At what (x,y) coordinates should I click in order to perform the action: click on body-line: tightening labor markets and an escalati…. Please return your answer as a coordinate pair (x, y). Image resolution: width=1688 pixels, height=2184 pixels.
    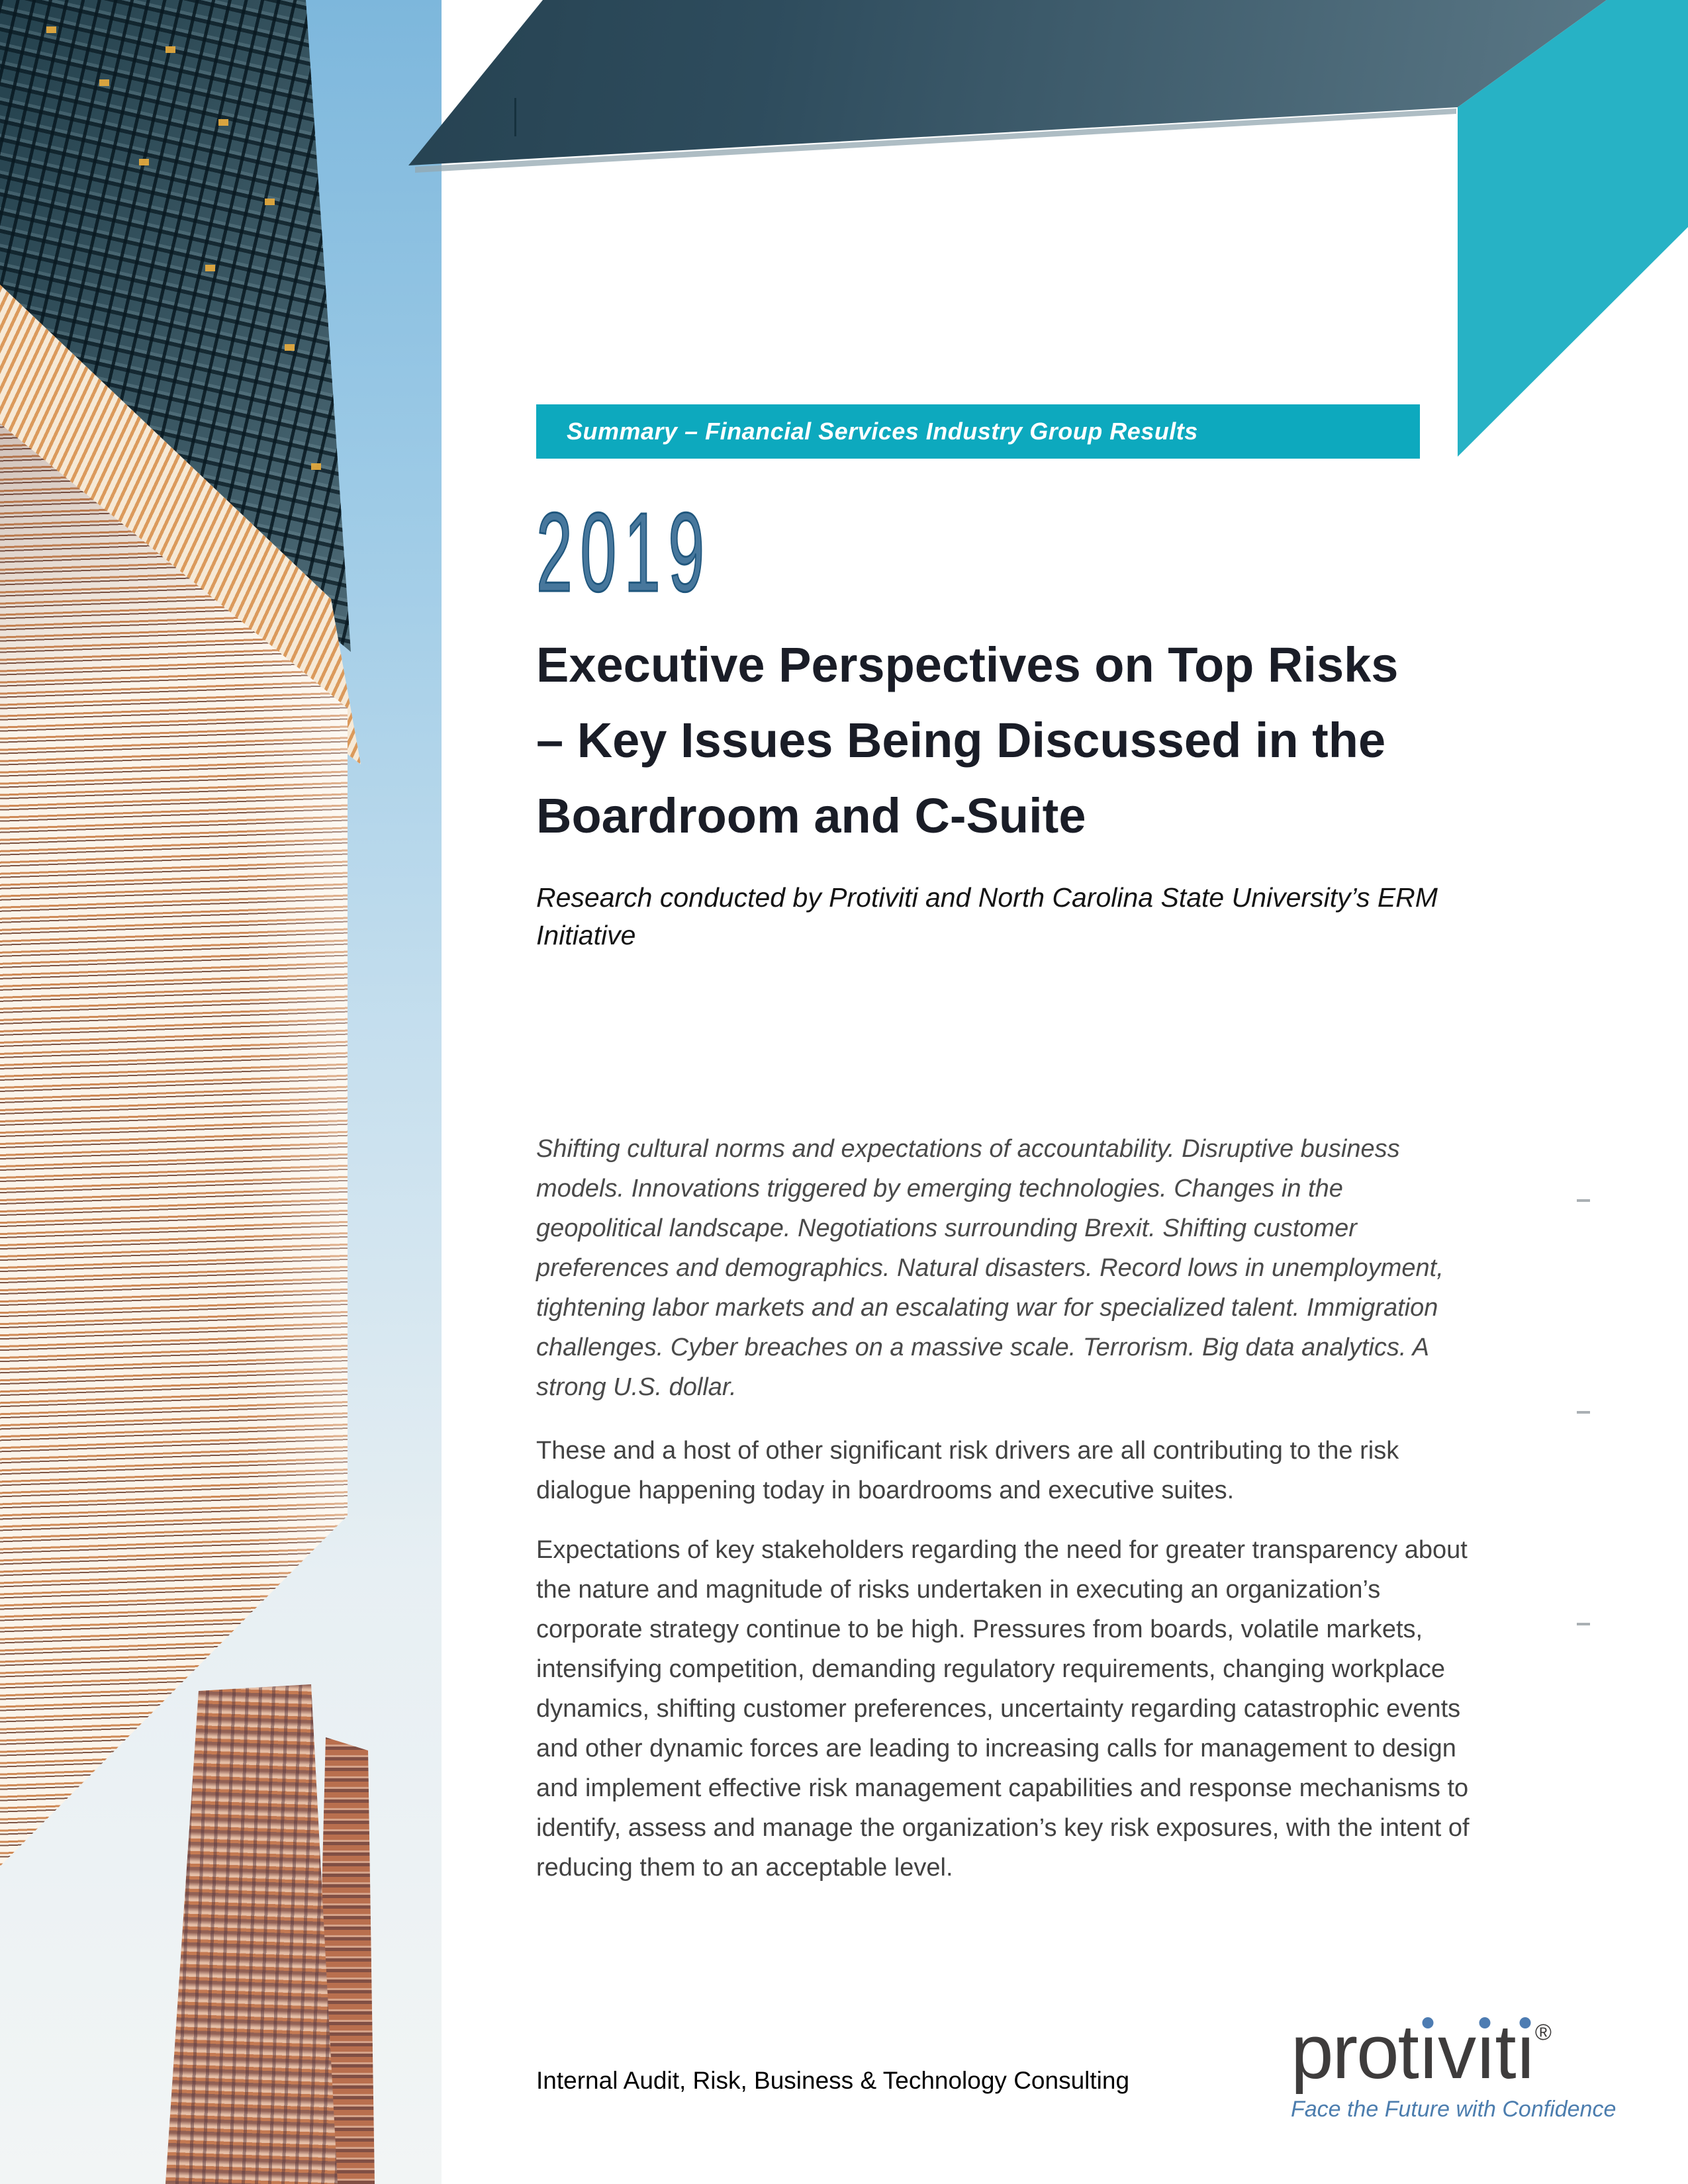
    Looking at the image, I should click on (987, 1308).